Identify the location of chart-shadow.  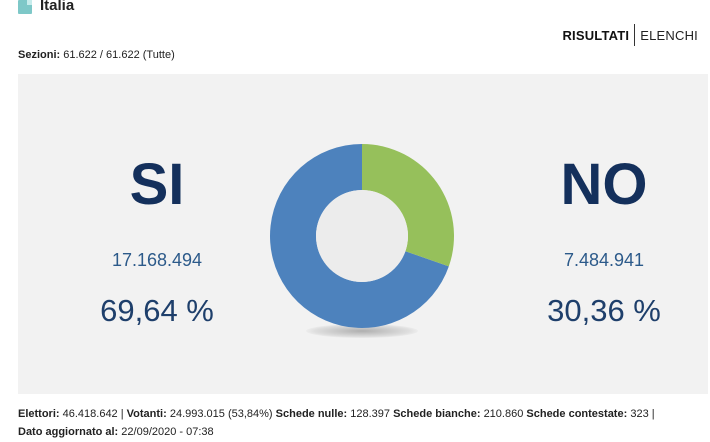
(362, 331).